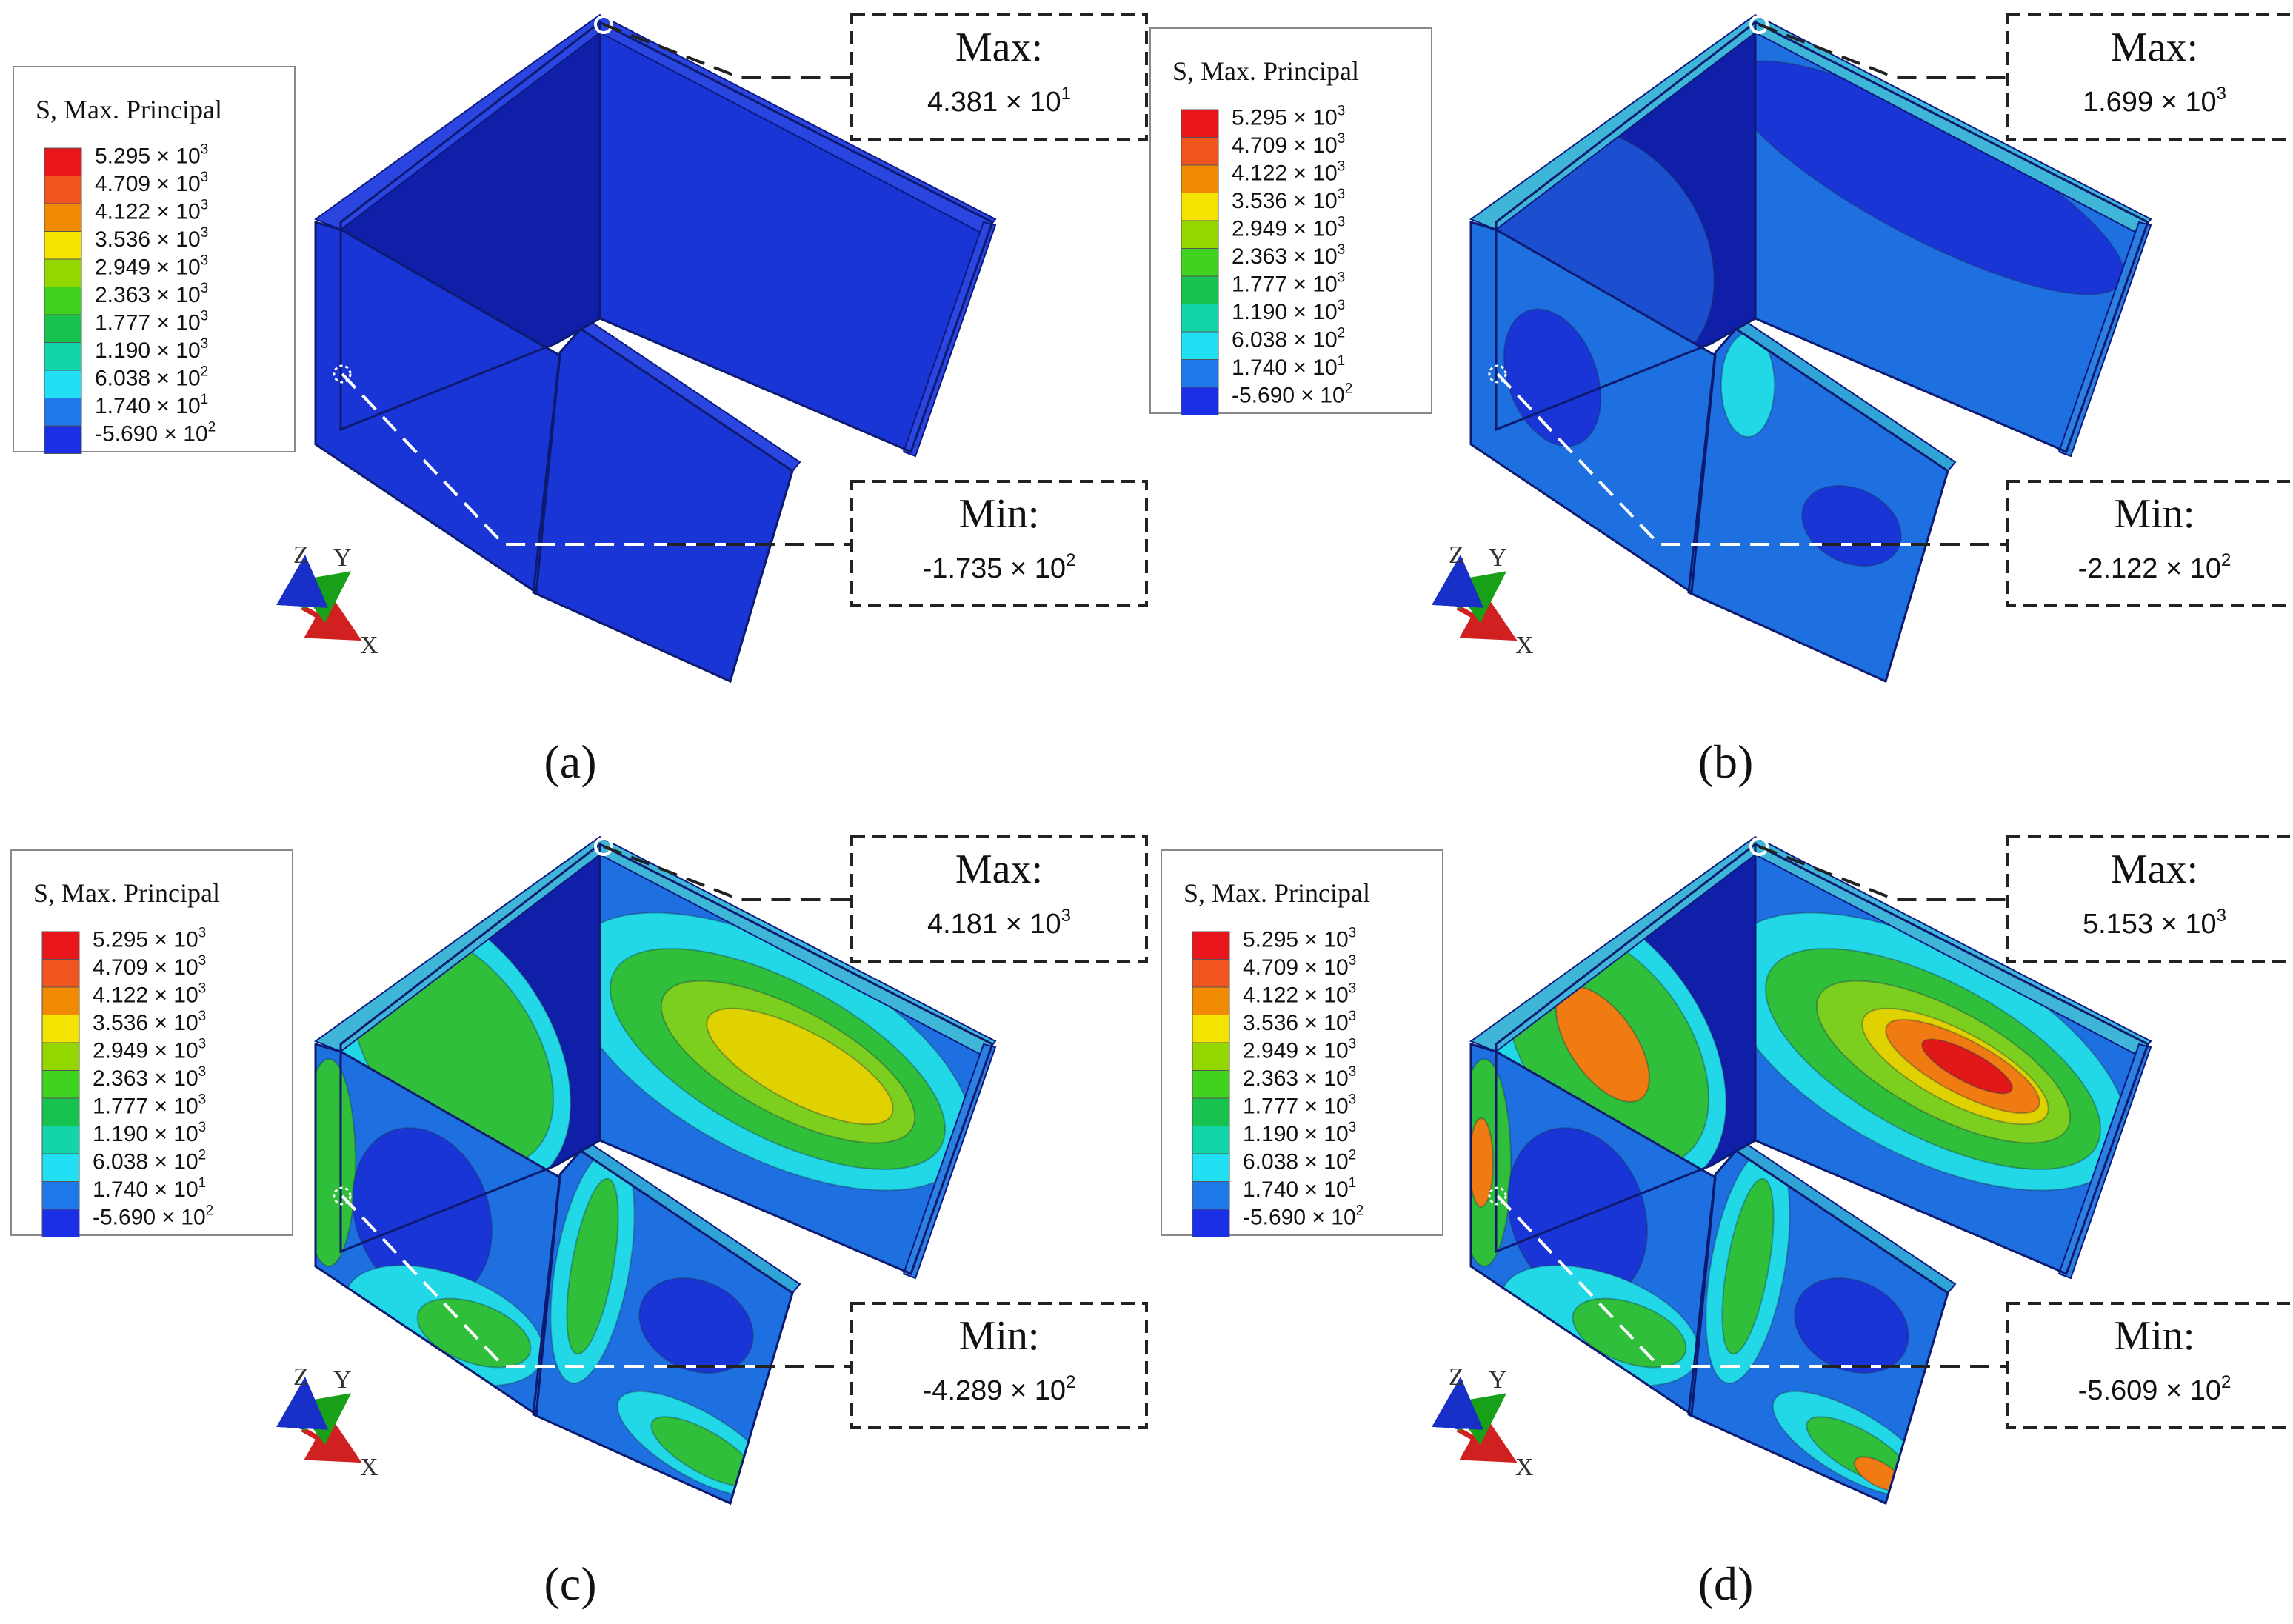 The height and width of the screenshot is (1624, 2293). I want to click on legend-level-label-mantissa: 5.295 × 10, so click(145, 940).